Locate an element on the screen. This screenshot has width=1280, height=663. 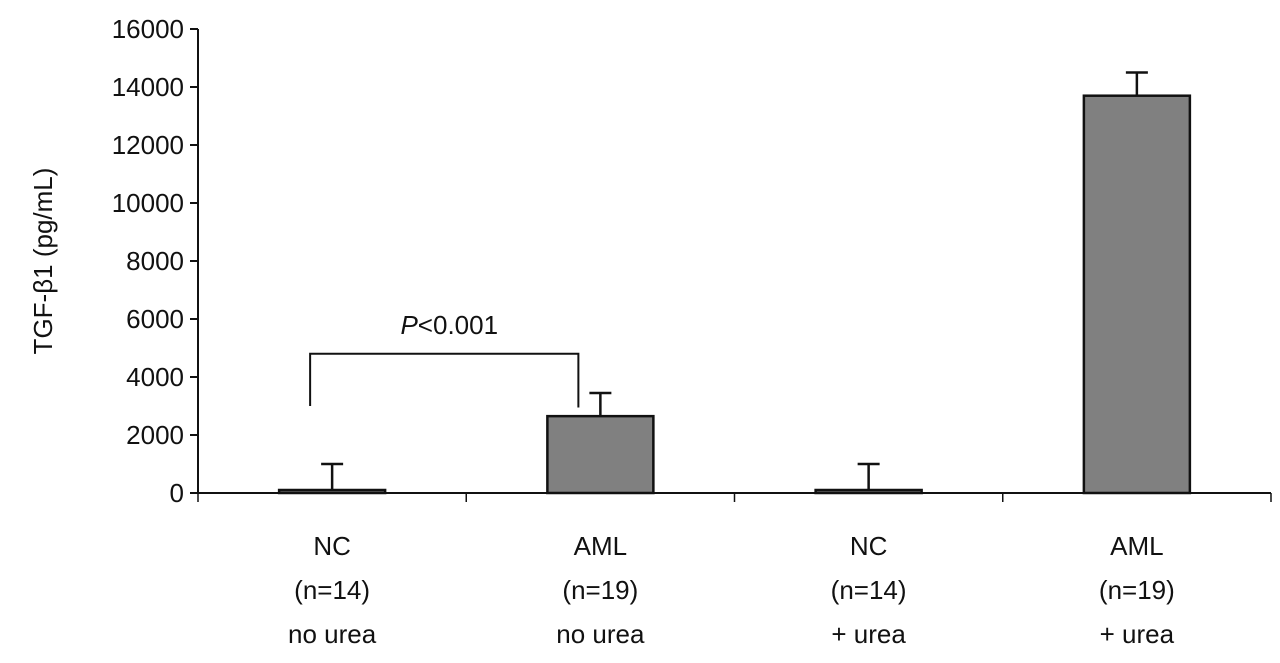
y-tick-label: 0 is located at coordinates (177, 493).